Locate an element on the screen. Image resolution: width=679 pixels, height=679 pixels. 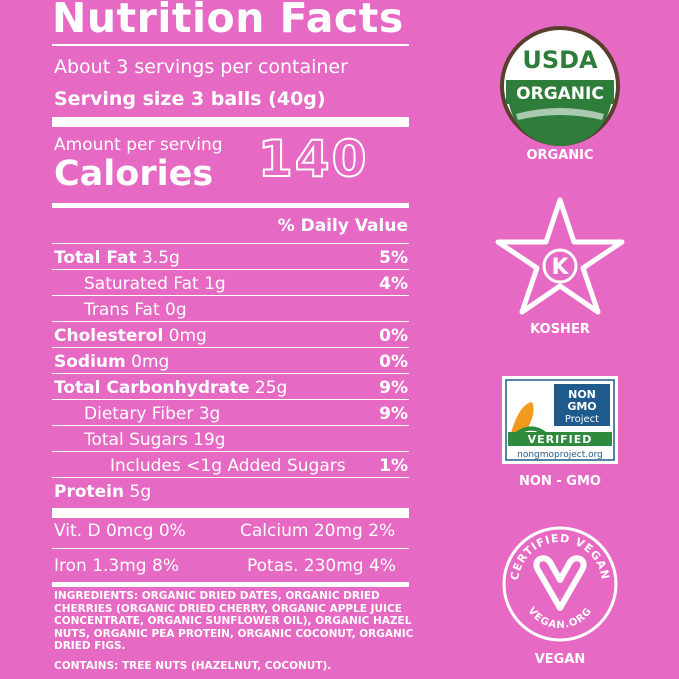
nutrient-bold-label: Total Carbonhydrate is located at coordinates (152, 388).